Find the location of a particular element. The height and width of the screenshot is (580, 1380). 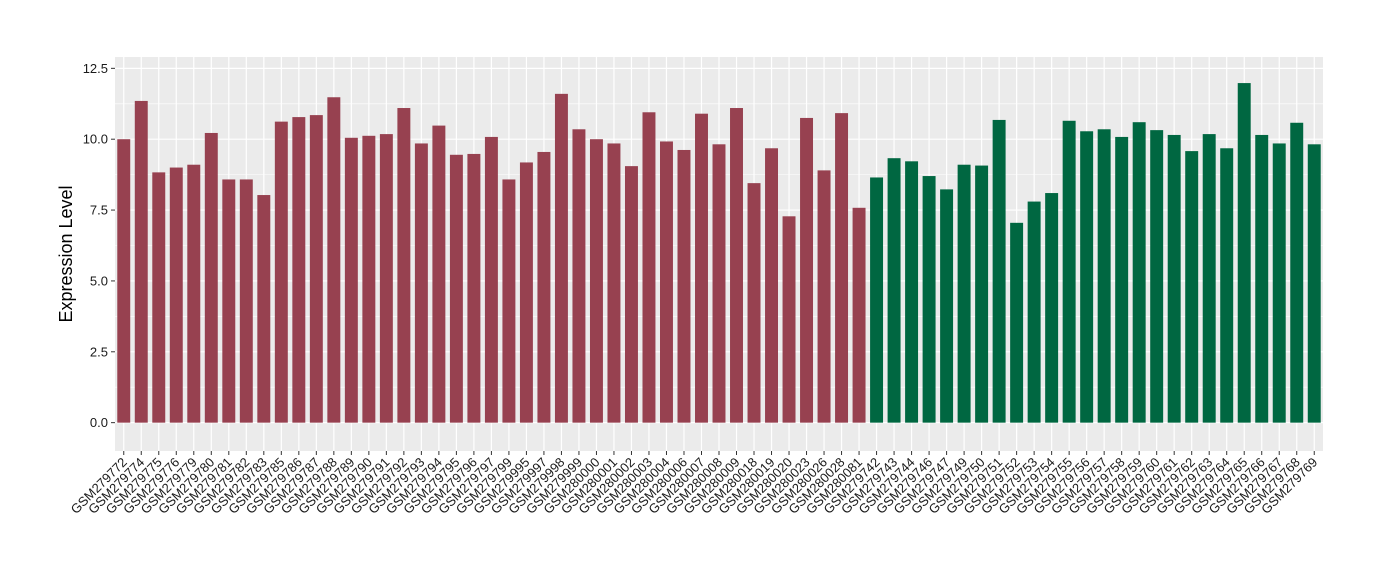

bar-gsm279787 is located at coordinates (316, 269).